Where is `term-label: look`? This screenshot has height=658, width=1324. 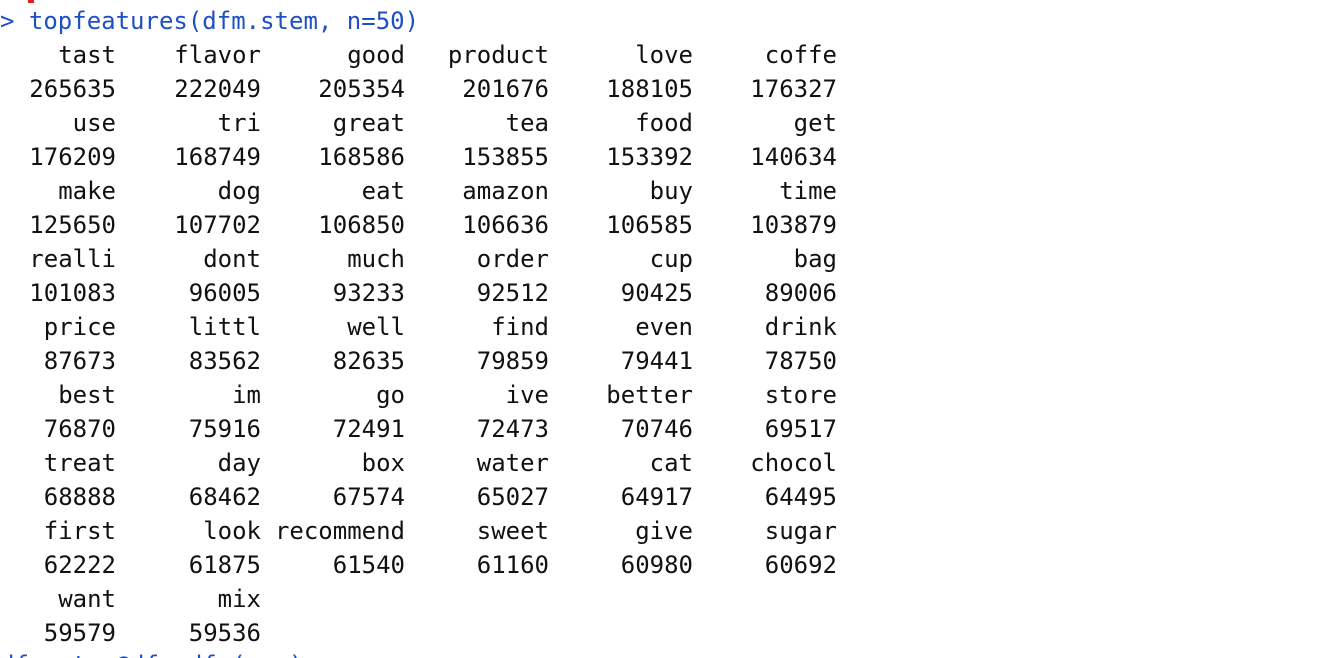
term-label: look is located at coordinates (232, 531).